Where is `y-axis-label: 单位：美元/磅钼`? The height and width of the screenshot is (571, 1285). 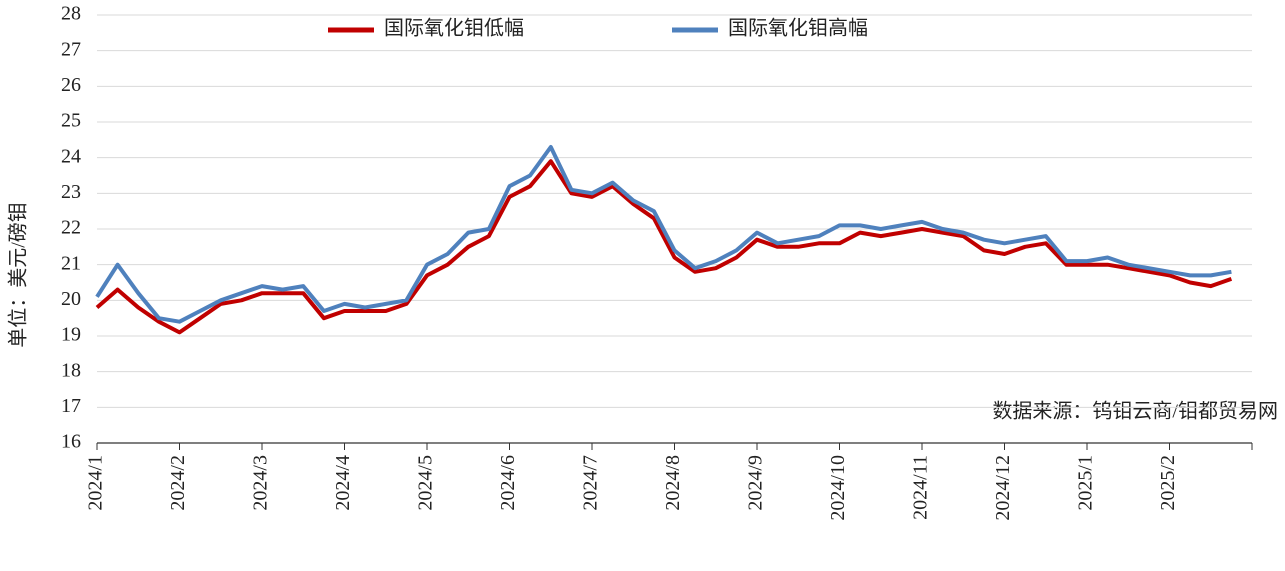
y-axis-label: 单位：美元/磅钼 is located at coordinates (18, 275).